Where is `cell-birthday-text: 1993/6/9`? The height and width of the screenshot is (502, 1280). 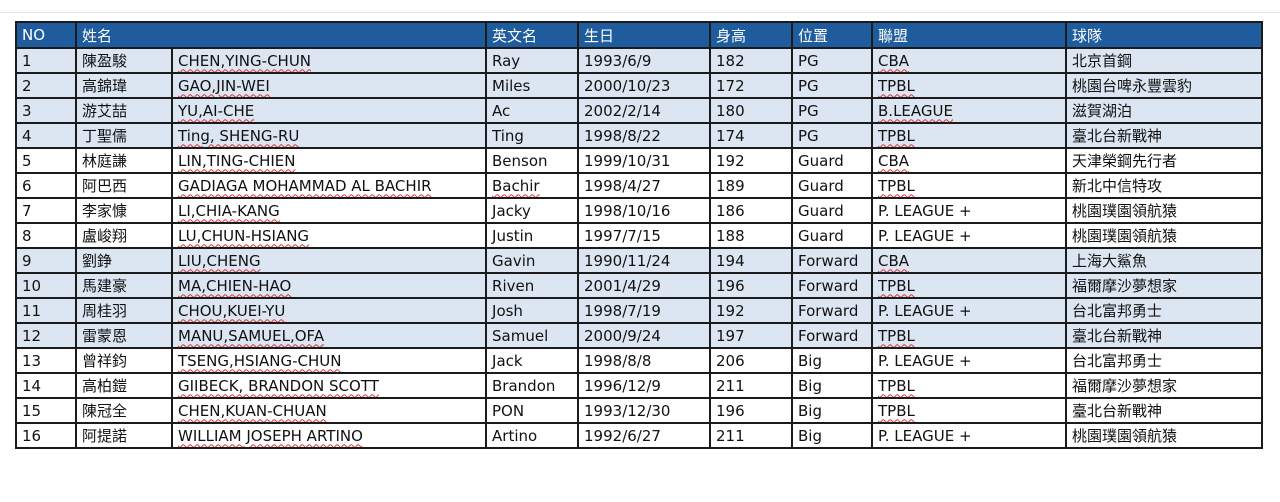
cell-birthday-text: 1993/6/9 is located at coordinates (618, 60).